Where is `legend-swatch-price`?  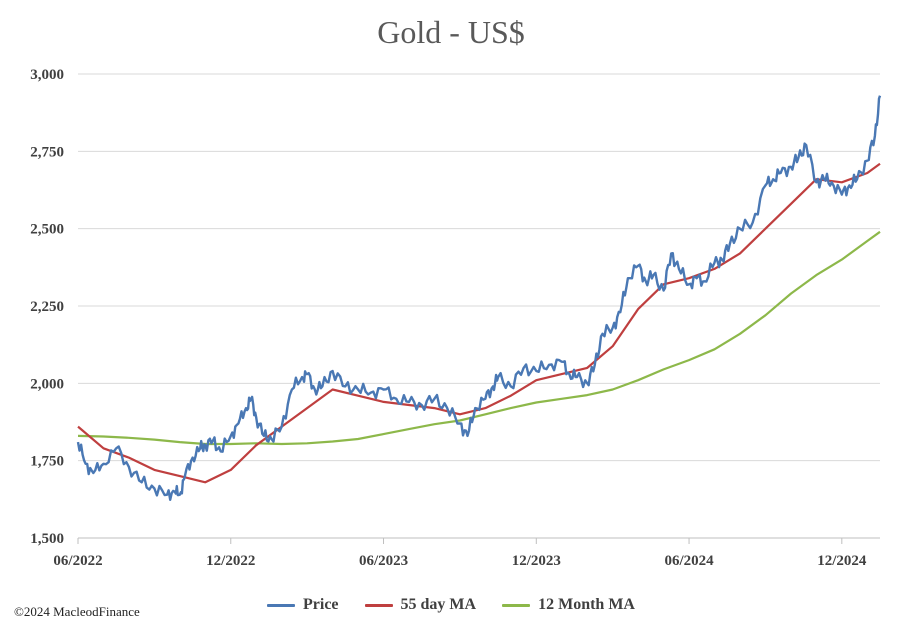
legend-swatch-price is located at coordinates (281, 605).